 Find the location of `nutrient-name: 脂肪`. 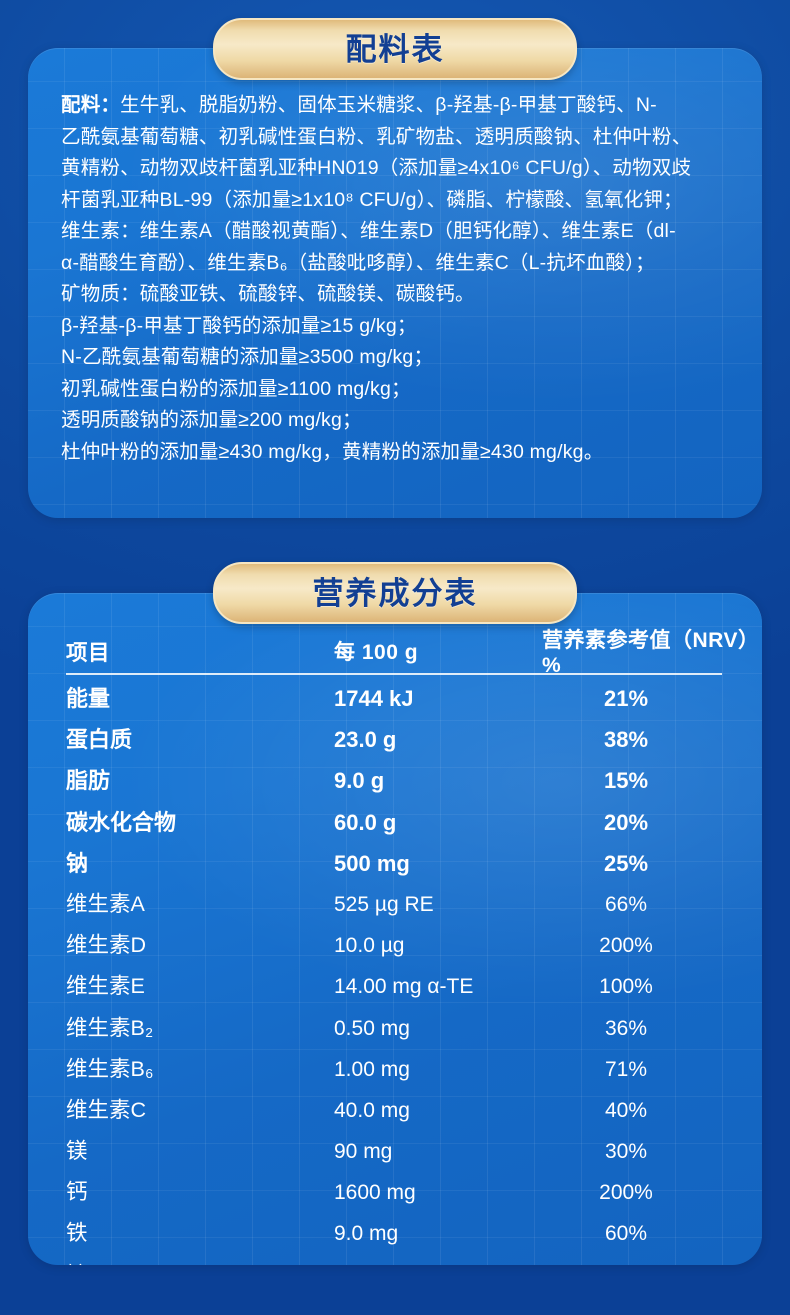

nutrient-name: 脂肪 is located at coordinates (88, 781).